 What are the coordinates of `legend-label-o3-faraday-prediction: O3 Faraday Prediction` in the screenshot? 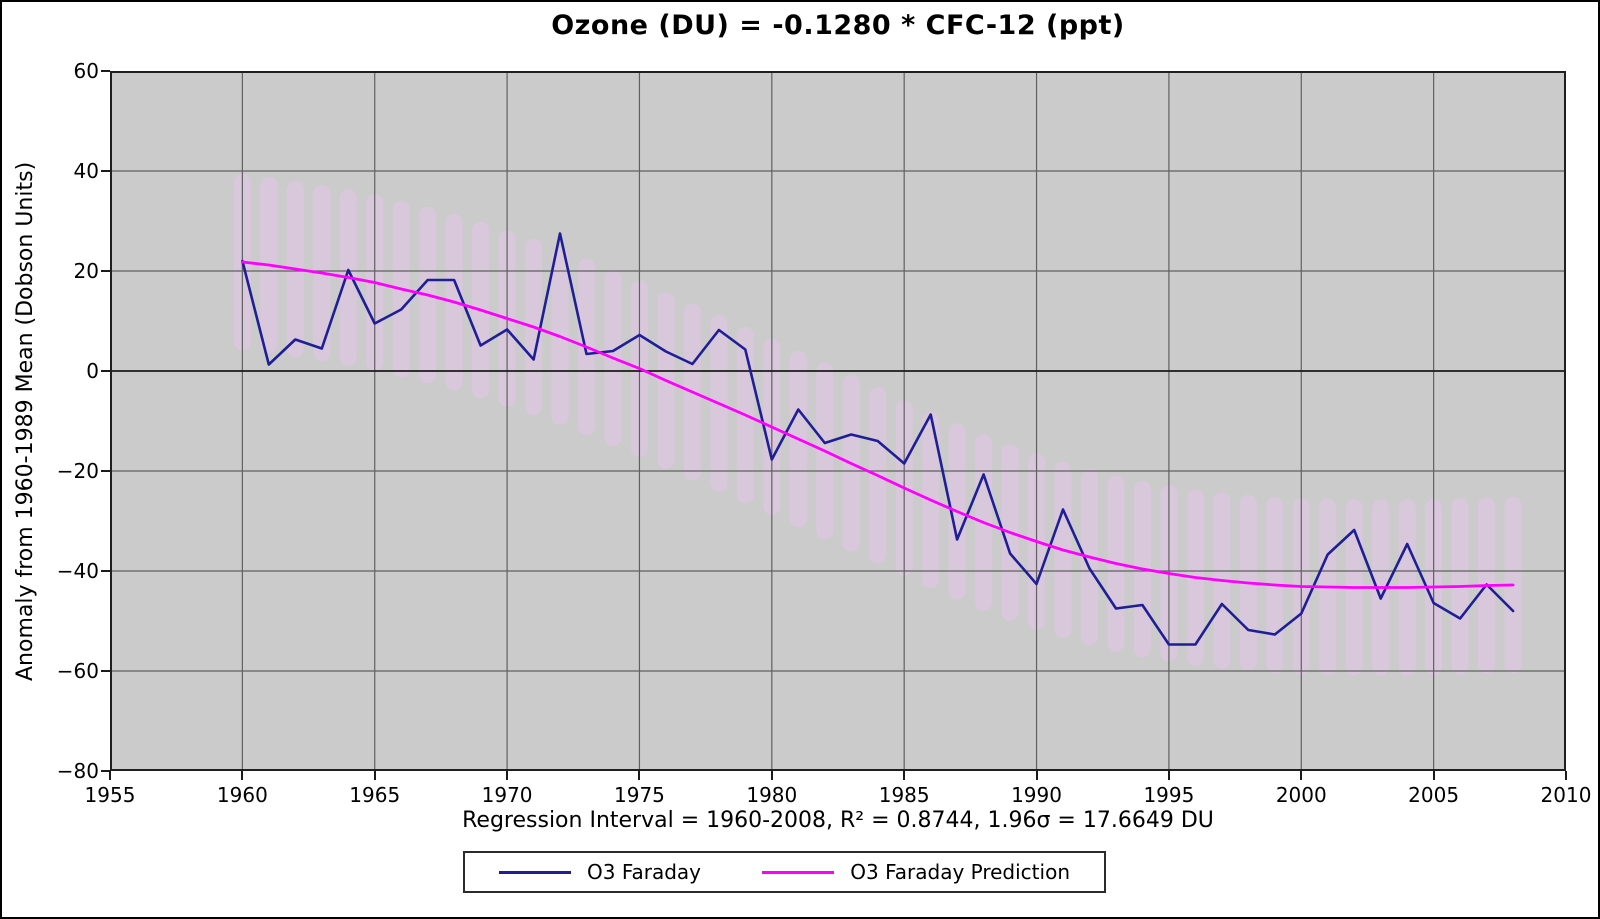 It's located at (960, 872).